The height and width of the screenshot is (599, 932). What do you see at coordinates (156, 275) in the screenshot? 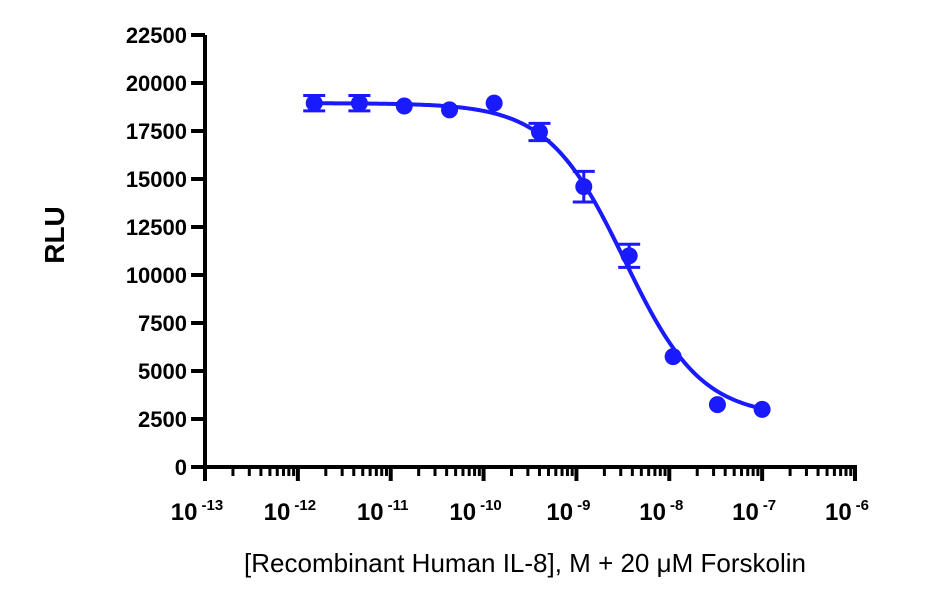
I see `y-tick-label: 10000` at bounding box center [156, 275].